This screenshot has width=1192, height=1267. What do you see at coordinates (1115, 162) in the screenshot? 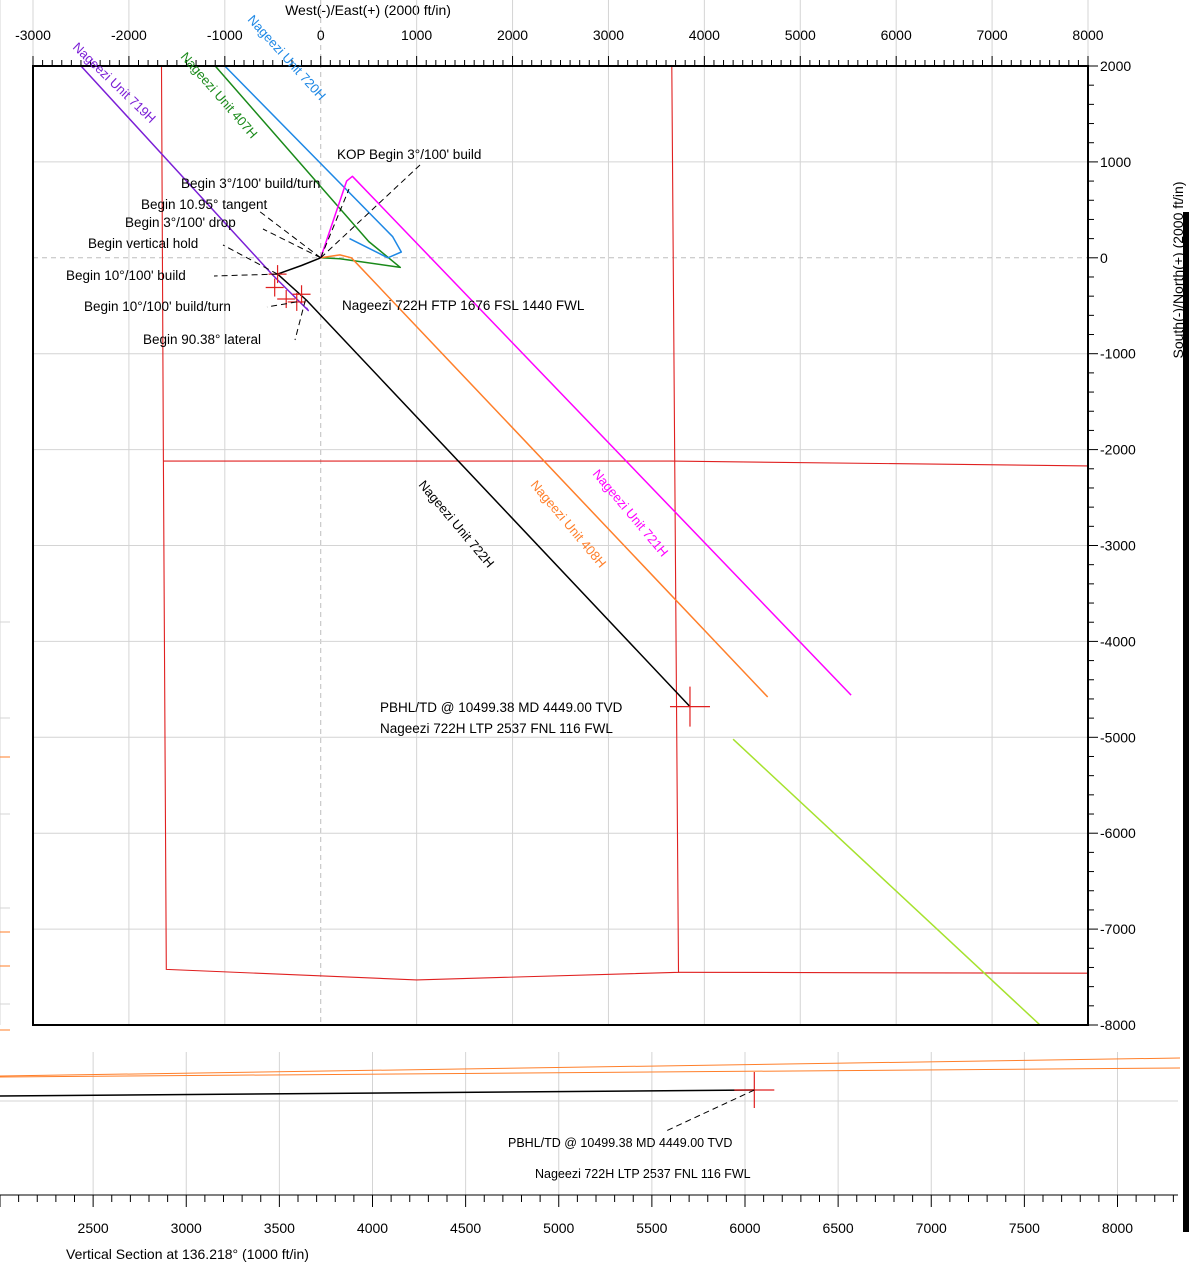
I see `y-tick-label: 1000` at bounding box center [1115, 162].